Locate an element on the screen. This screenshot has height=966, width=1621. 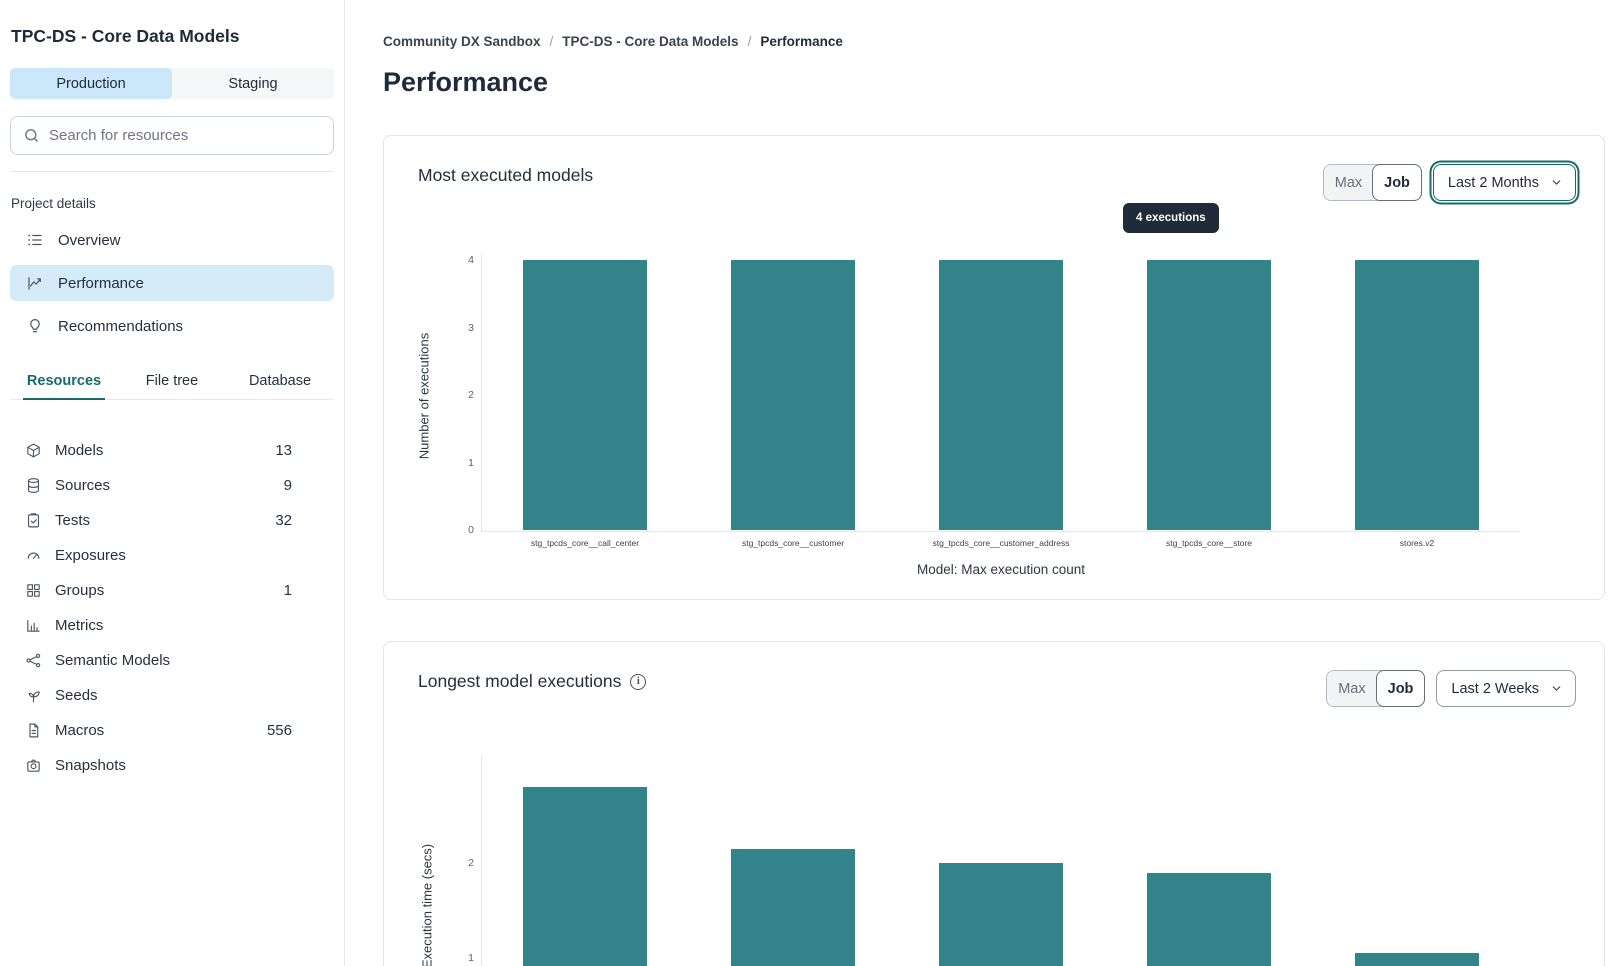
x-tick-label: stg_tpcds_core__store is located at coordinates (1209, 543).